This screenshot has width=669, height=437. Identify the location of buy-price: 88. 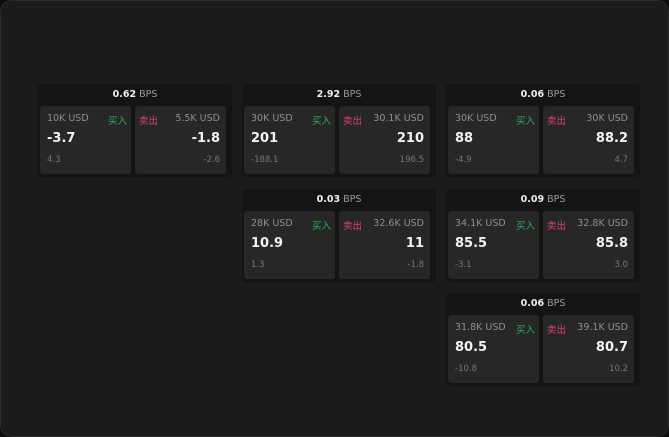
(464, 138).